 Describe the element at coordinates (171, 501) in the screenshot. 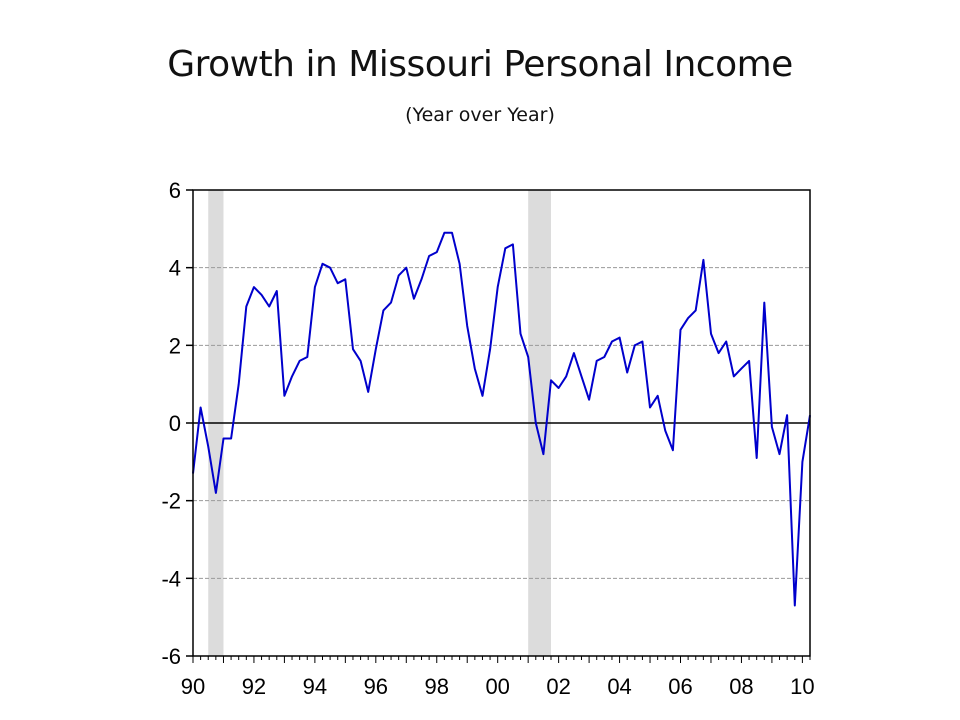

I see `y-tick-label: -2` at that location.